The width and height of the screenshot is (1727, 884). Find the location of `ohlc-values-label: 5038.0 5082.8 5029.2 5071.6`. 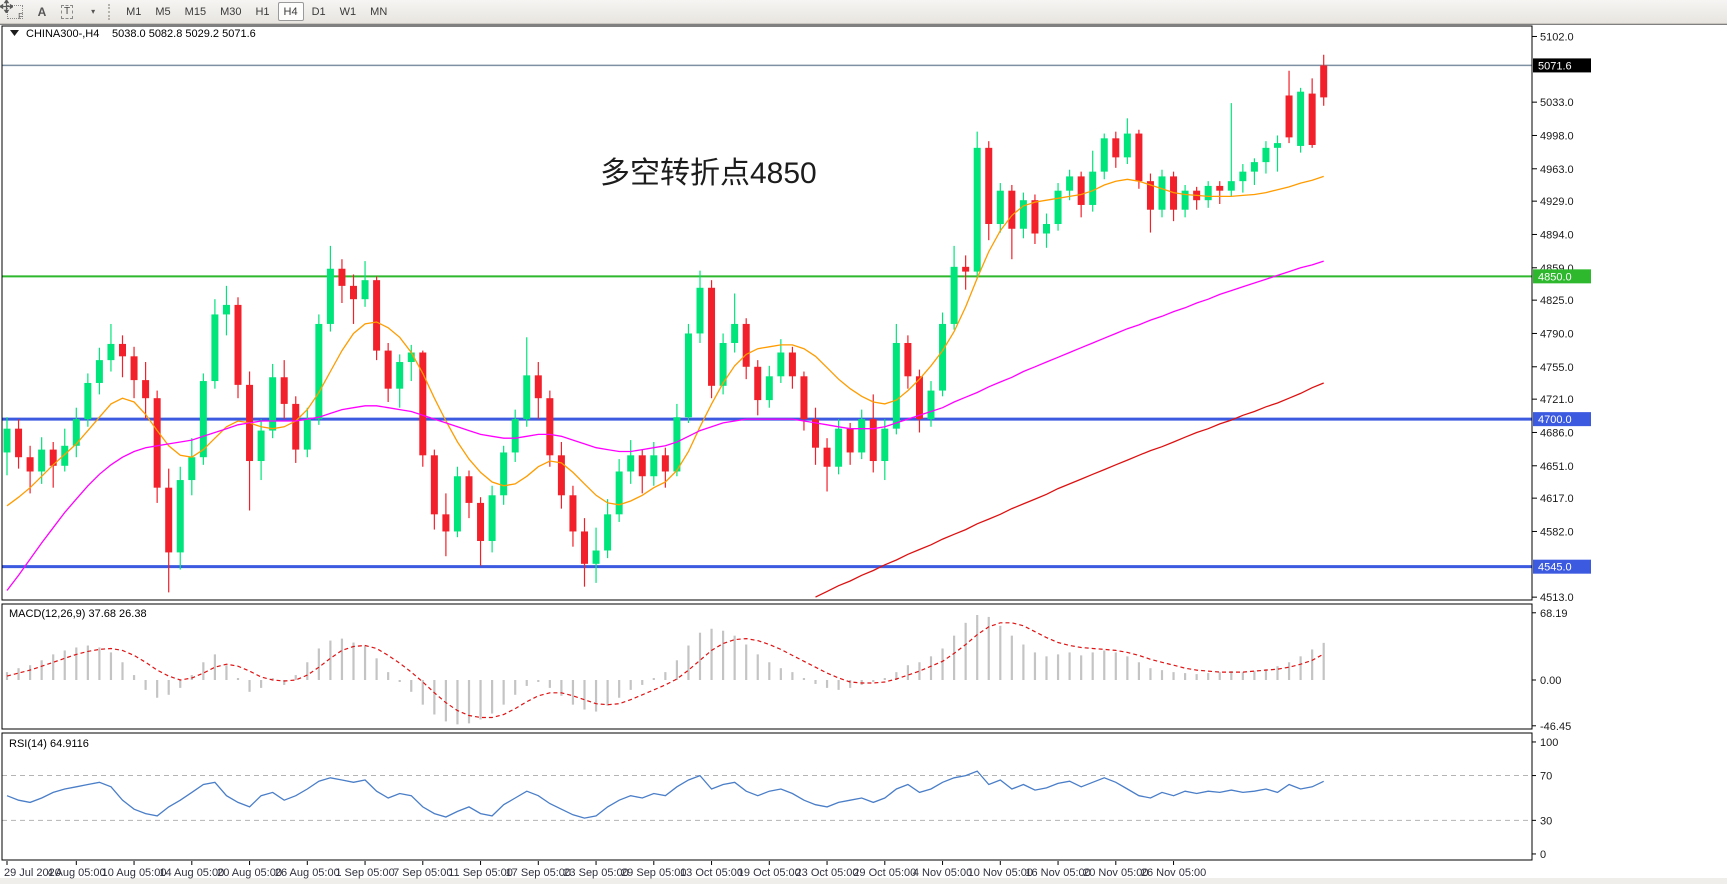

ohlc-values-label: 5038.0 5082.8 5029.2 5071.6 is located at coordinates (184, 34).